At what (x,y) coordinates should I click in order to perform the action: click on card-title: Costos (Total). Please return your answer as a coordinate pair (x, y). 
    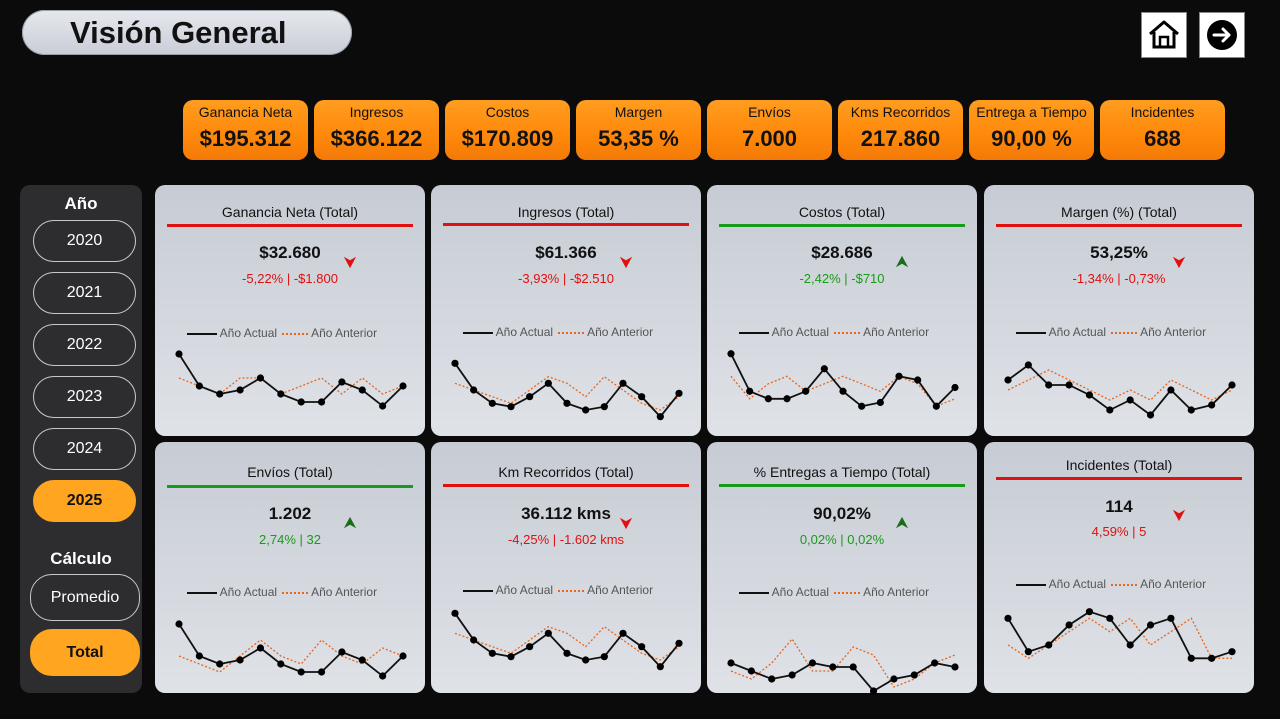
    Looking at the image, I should click on (842, 212).